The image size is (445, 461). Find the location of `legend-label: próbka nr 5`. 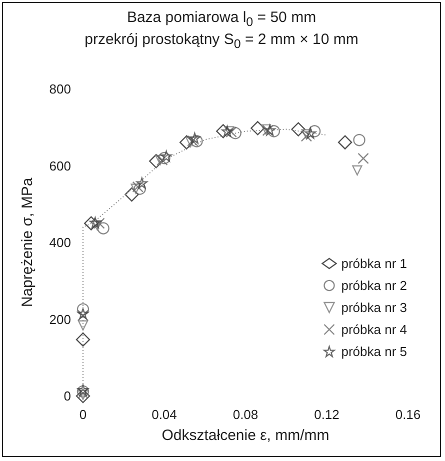

legend-label: próbka nr 5 is located at coordinates (374, 351).